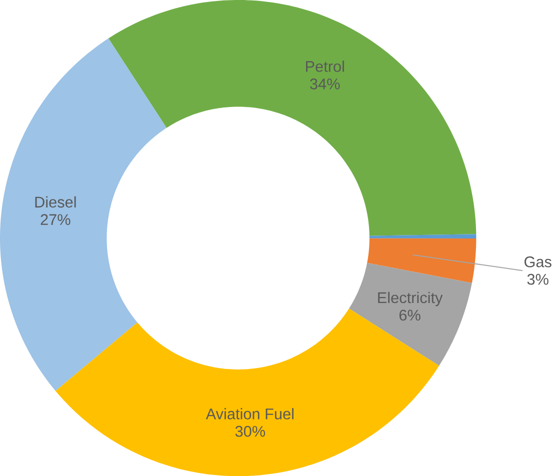 Image resolution: width=553 pixels, height=476 pixels. What do you see at coordinates (538, 262) in the screenshot?
I see `slice-label: Gas` at bounding box center [538, 262].